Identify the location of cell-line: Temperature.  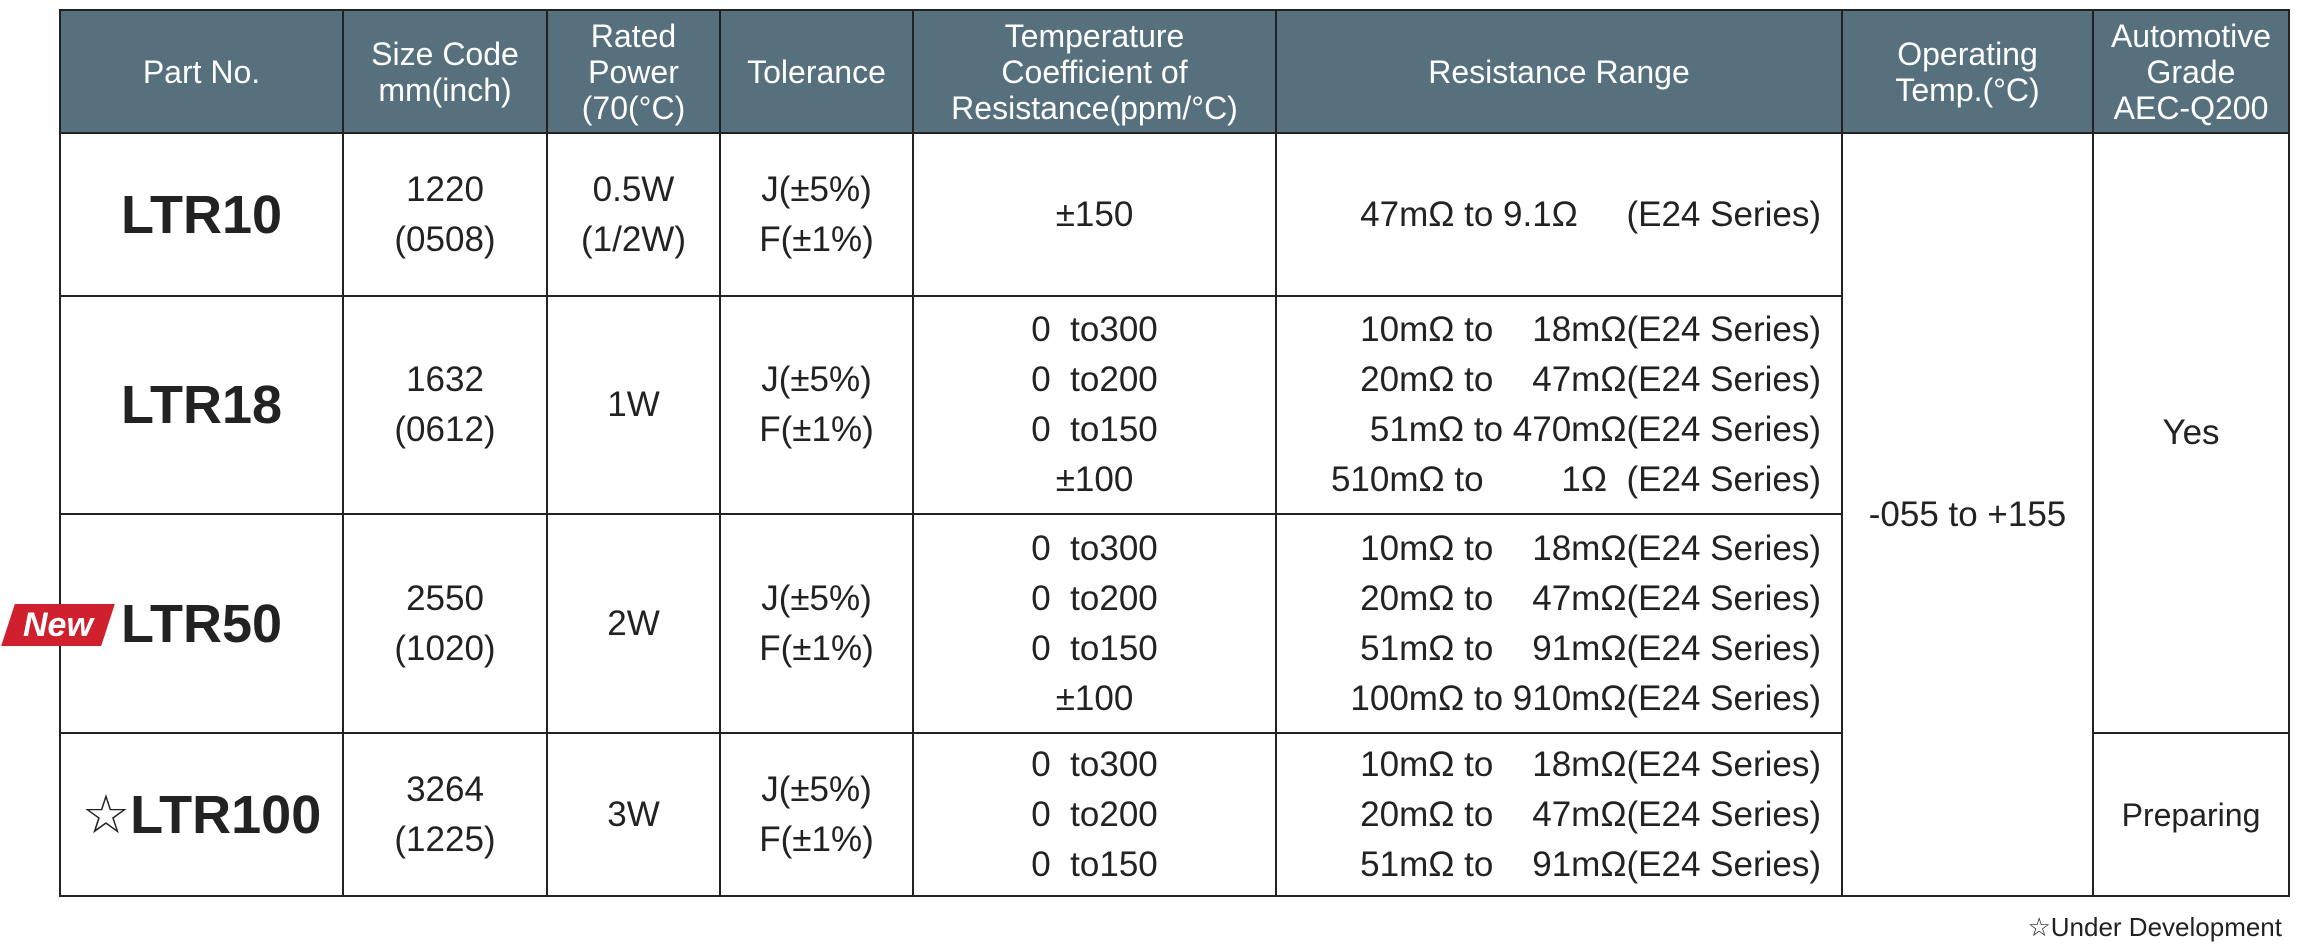
(1094, 35).